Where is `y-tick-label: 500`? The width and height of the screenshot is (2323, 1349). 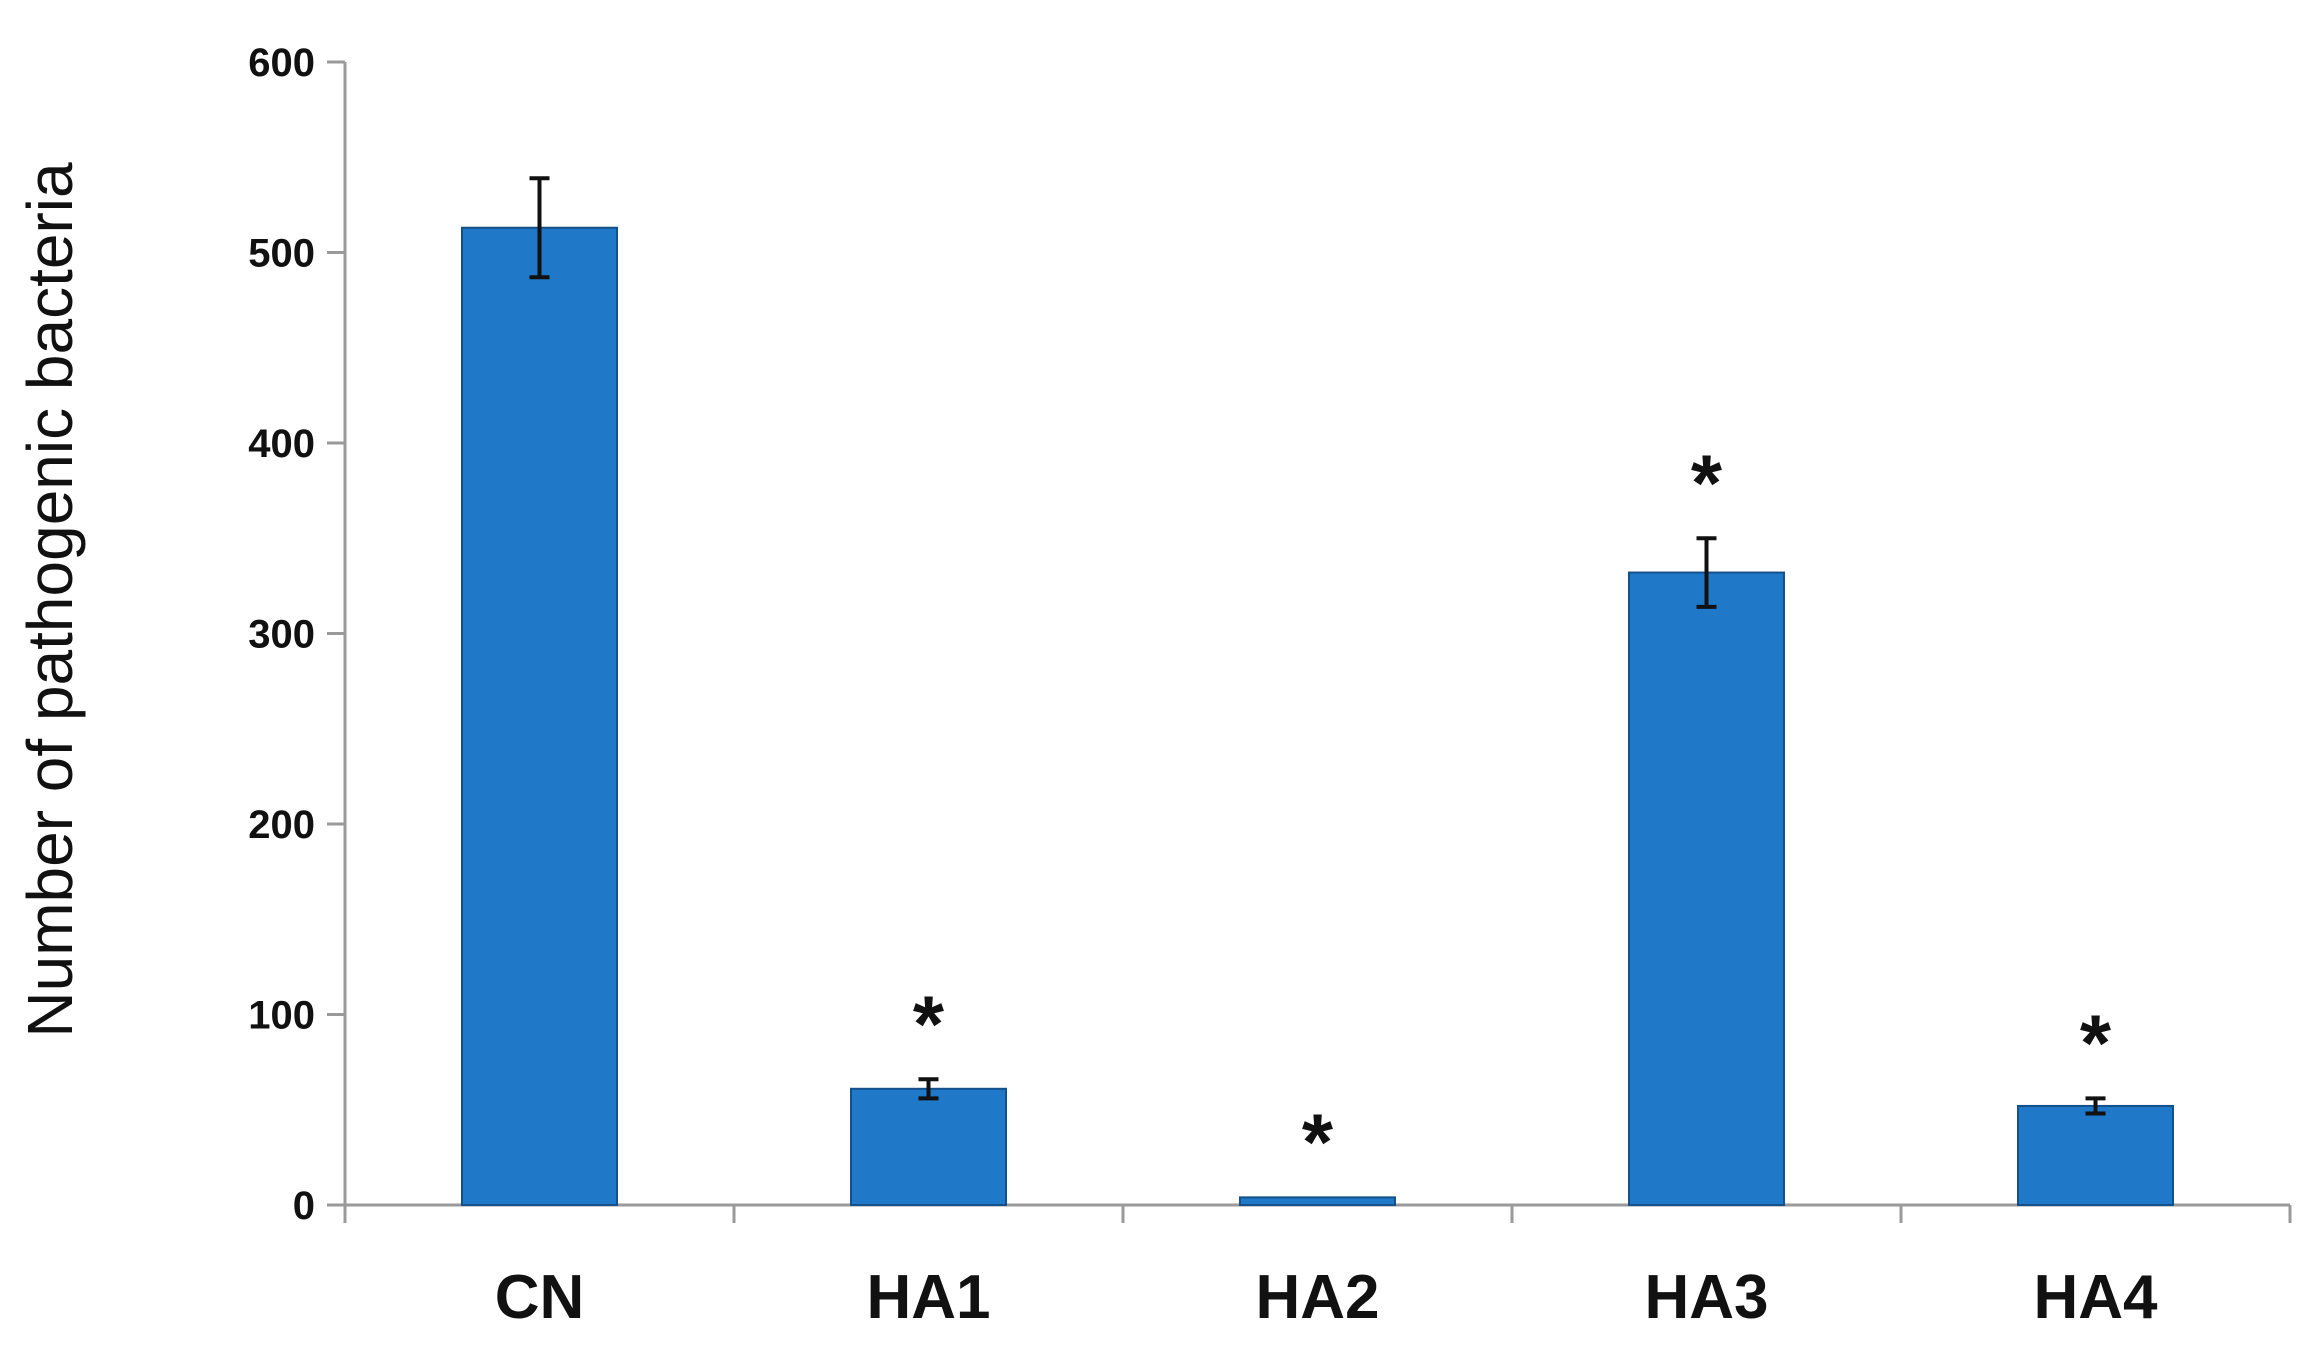
y-tick-label: 500 is located at coordinates (281, 254).